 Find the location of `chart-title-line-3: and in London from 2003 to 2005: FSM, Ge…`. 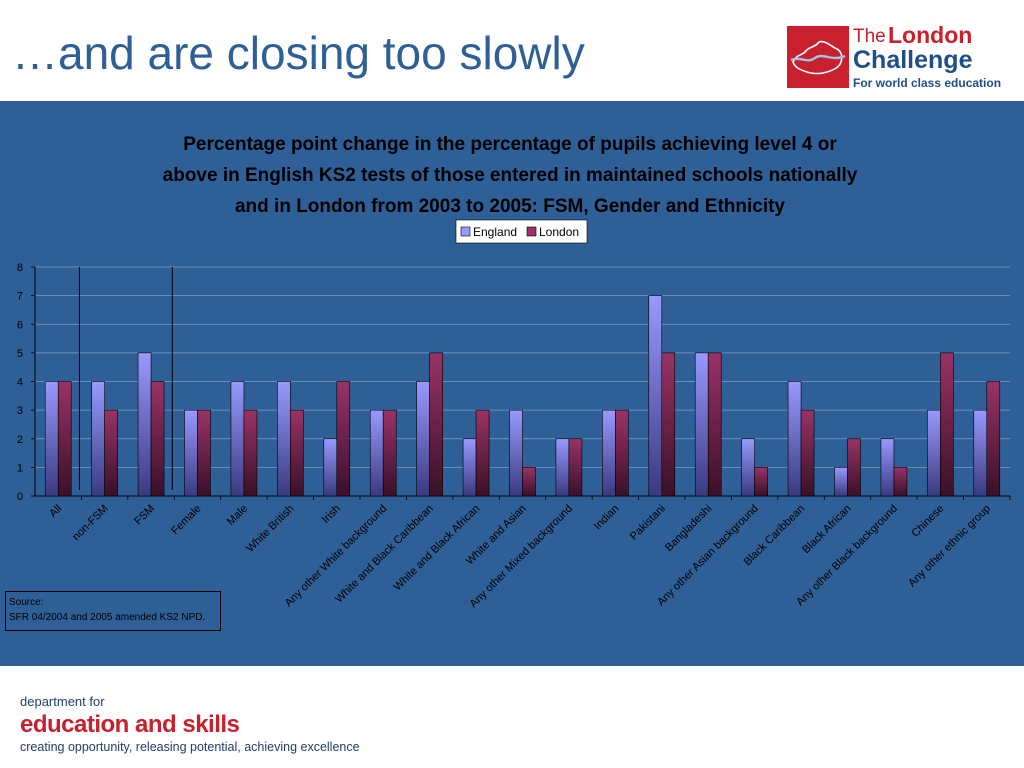

chart-title-line-3: and in London from 2003 to 2005: FSM, Ge… is located at coordinates (510, 206).